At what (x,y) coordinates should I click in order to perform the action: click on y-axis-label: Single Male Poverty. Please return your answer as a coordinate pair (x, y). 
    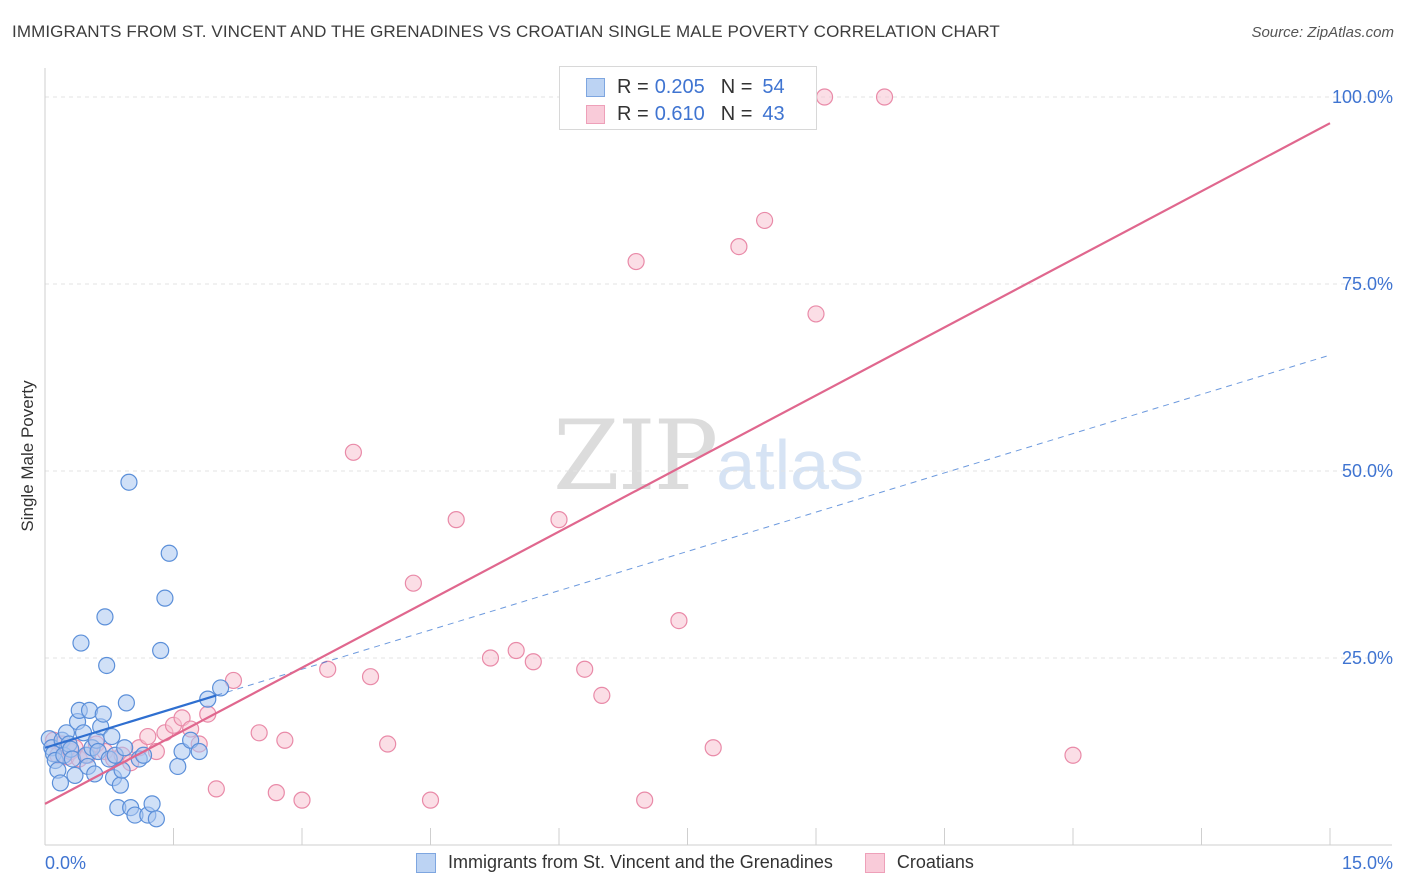
    Looking at the image, I should click on (27, 456).